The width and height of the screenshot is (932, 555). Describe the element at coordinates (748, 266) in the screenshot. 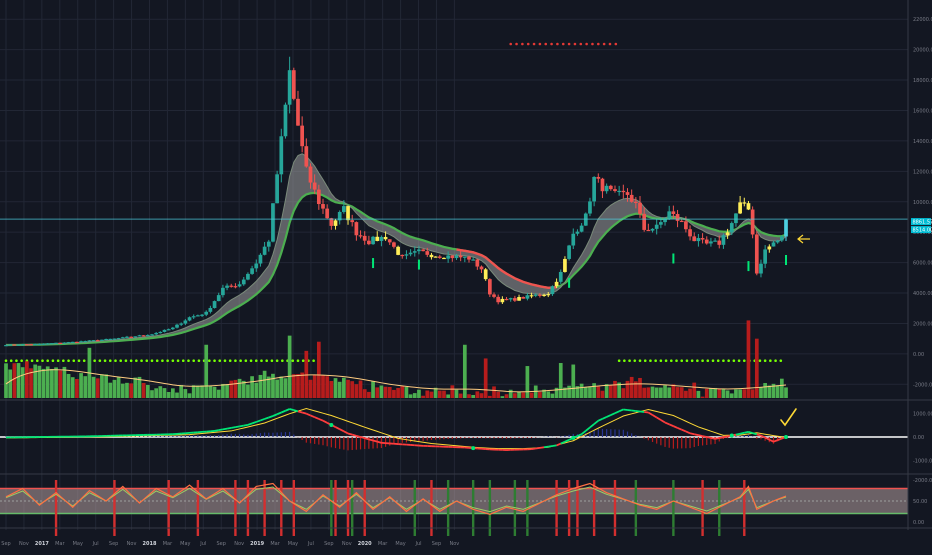

I see `green-buy-tick` at that location.